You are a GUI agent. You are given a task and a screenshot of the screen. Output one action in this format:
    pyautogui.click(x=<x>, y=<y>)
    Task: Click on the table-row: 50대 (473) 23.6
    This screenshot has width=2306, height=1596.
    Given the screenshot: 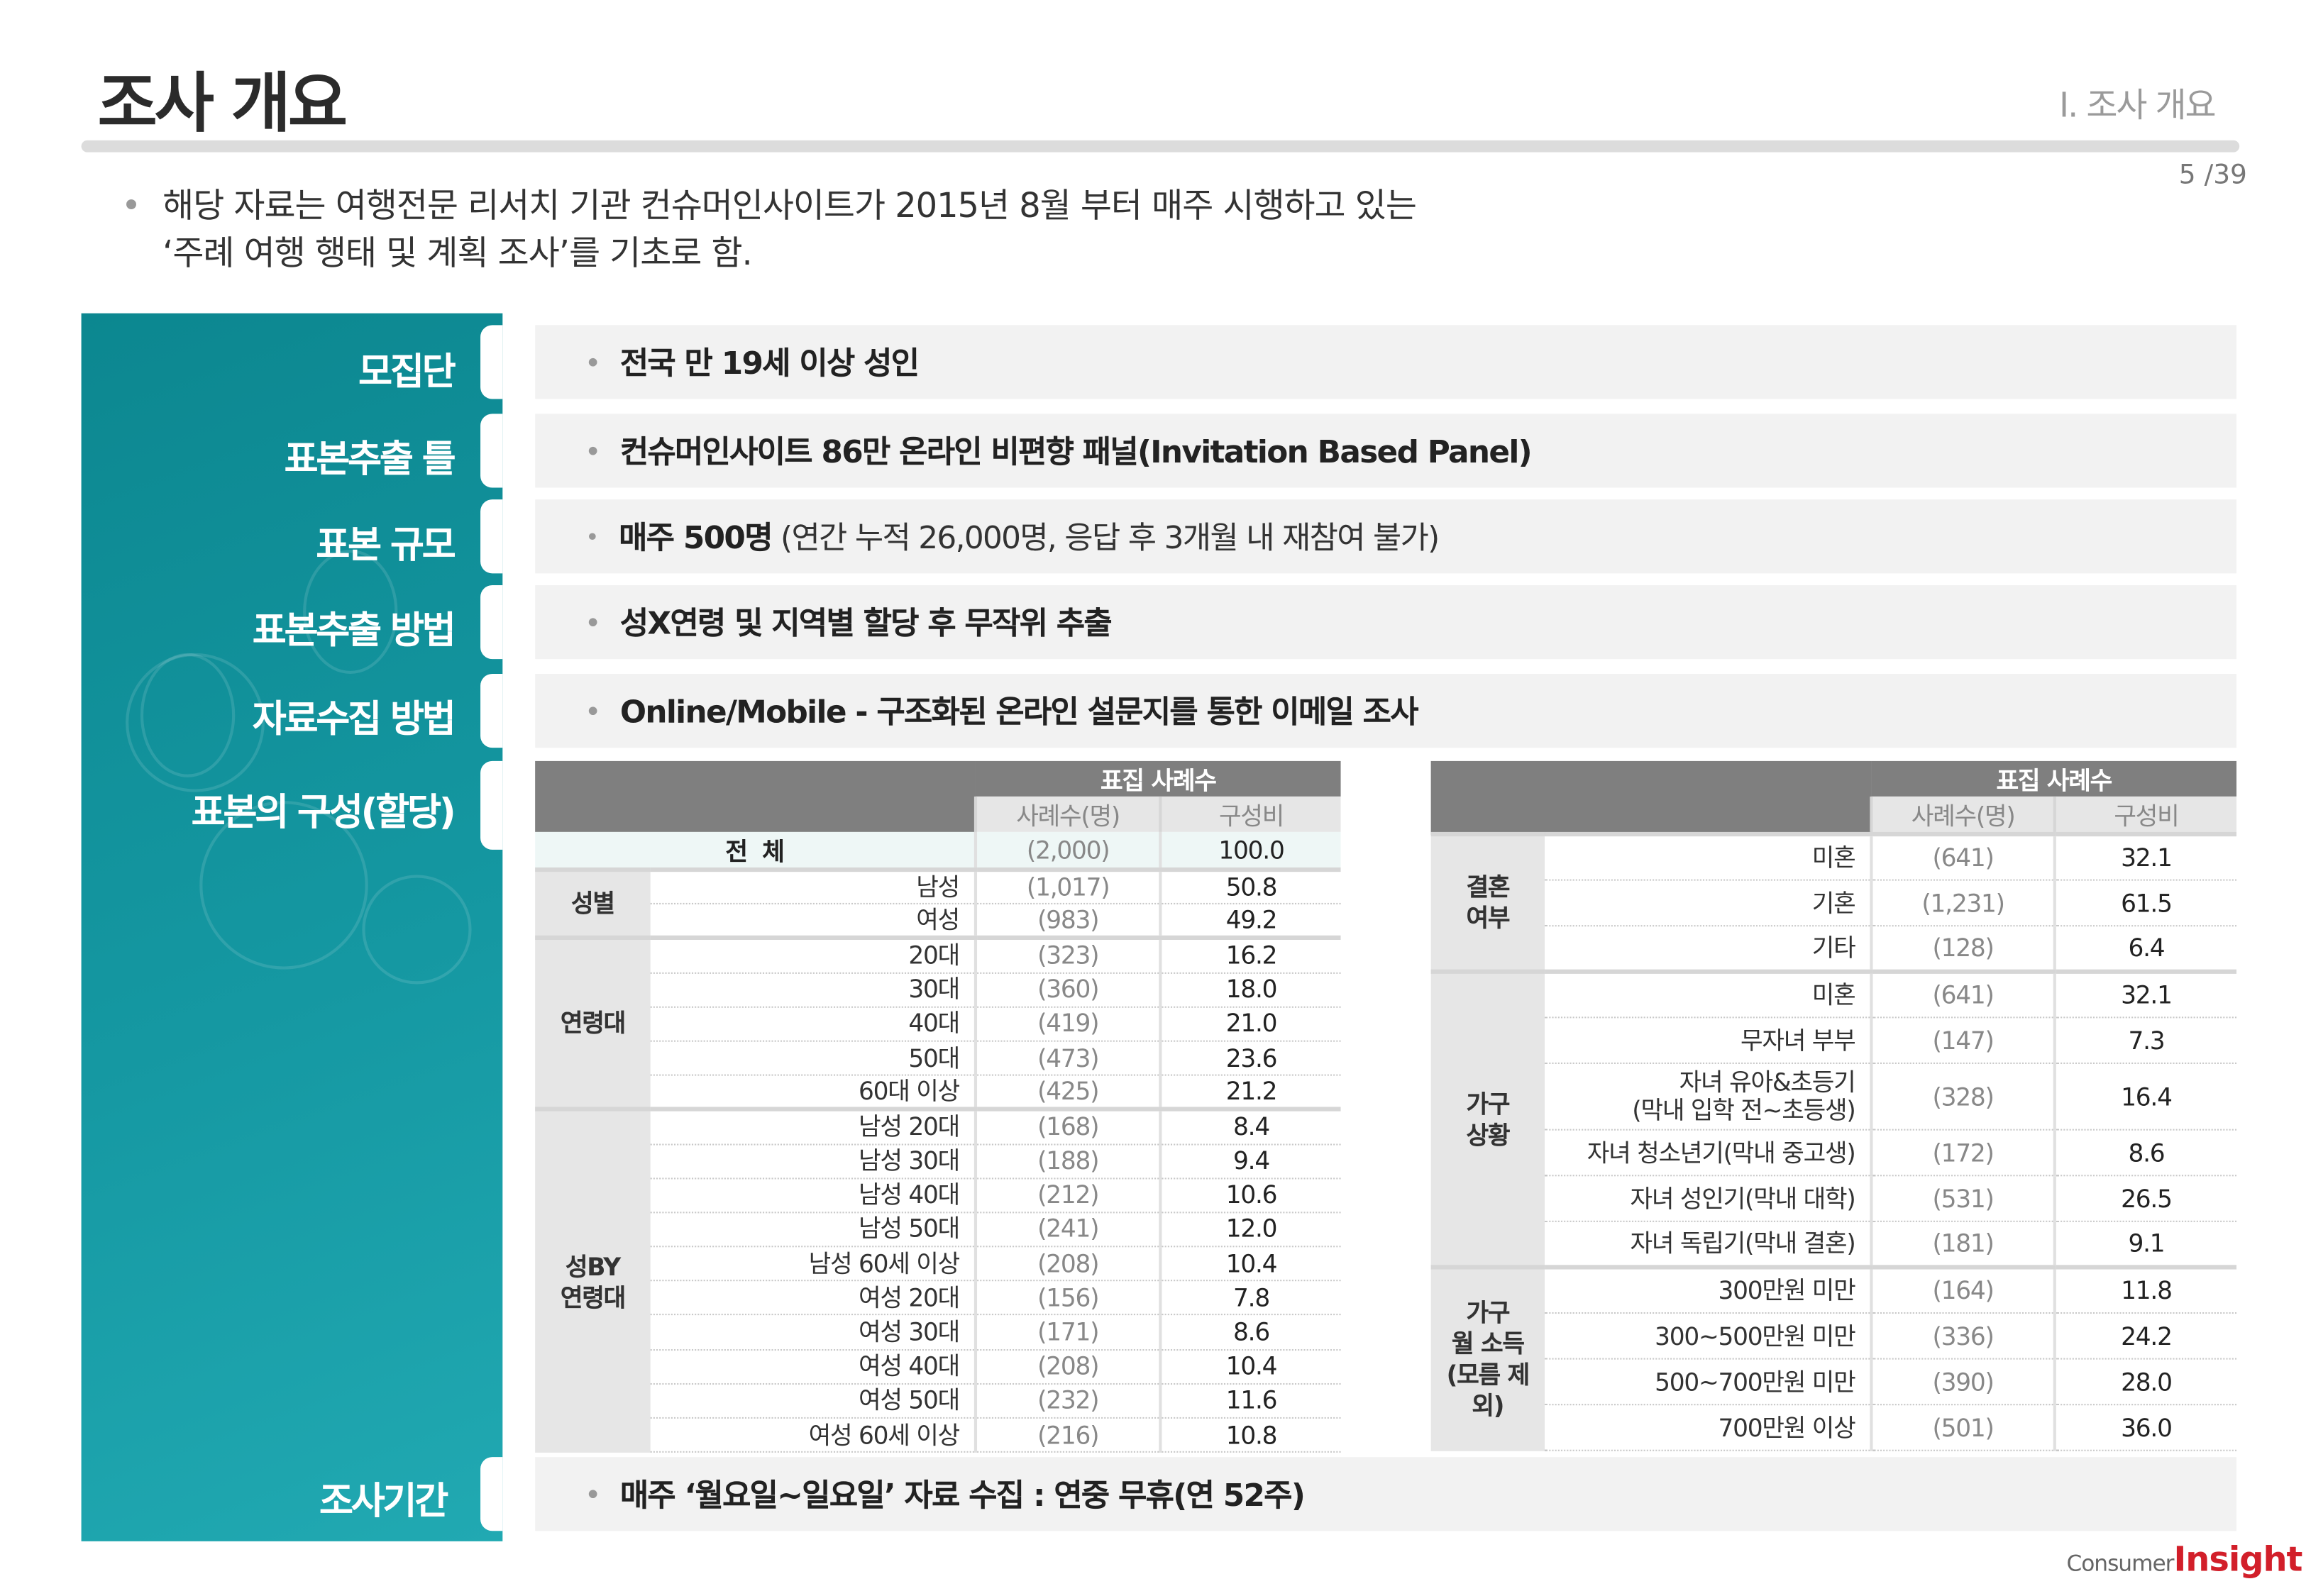 What is the action you would take?
    pyautogui.click(x=938, y=1058)
    